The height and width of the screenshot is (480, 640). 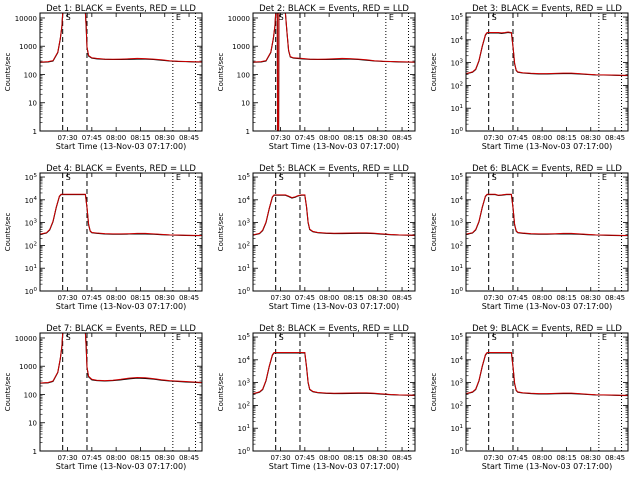 I want to click on chart-title: Det 8: BLACK = Events, RED = LLD, so click(x=334, y=329).